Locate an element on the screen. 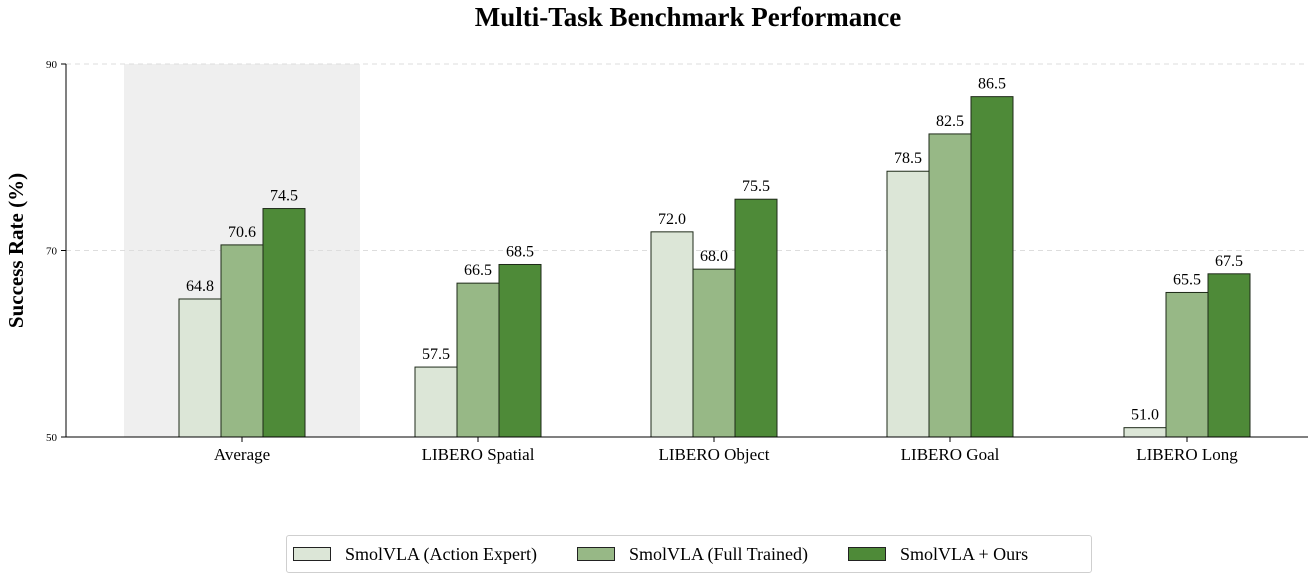  legend-item: SmolVLA (Full Trained) is located at coordinates (692, 554).